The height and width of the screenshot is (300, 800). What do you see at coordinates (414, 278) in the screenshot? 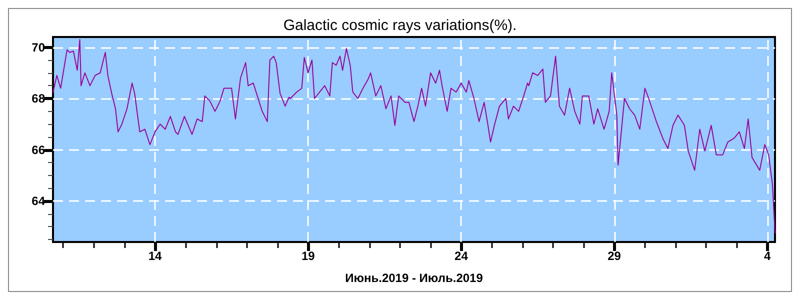
I see `x-axis-title: Июнь.2019 - Июль.2019` at bounding box center [414, 278].